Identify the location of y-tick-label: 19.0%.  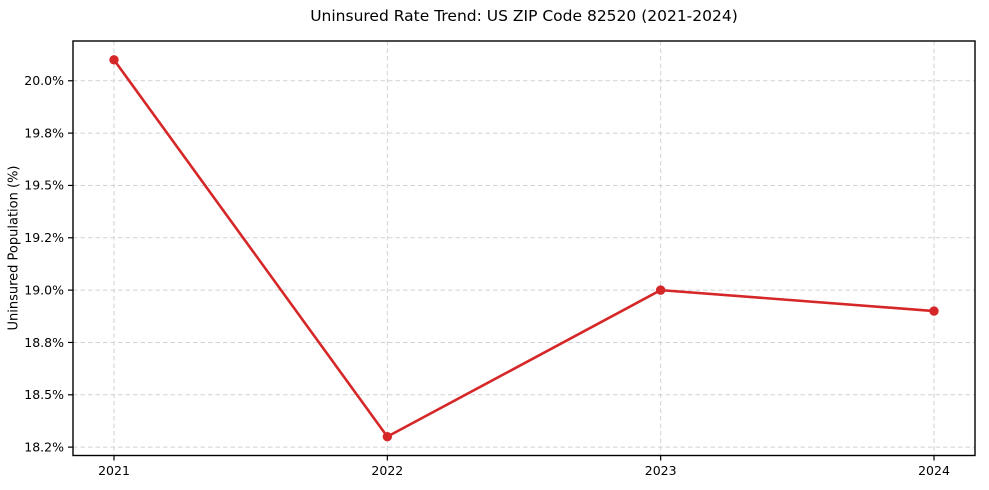
(44, 289).